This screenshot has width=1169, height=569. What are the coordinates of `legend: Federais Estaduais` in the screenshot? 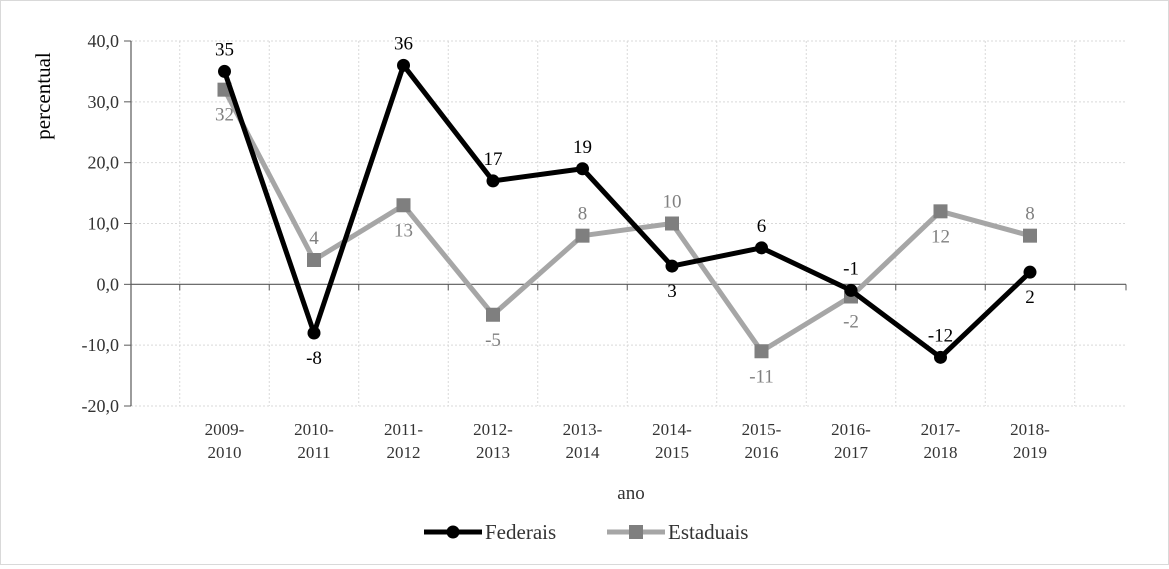 It's located at (586, 532).